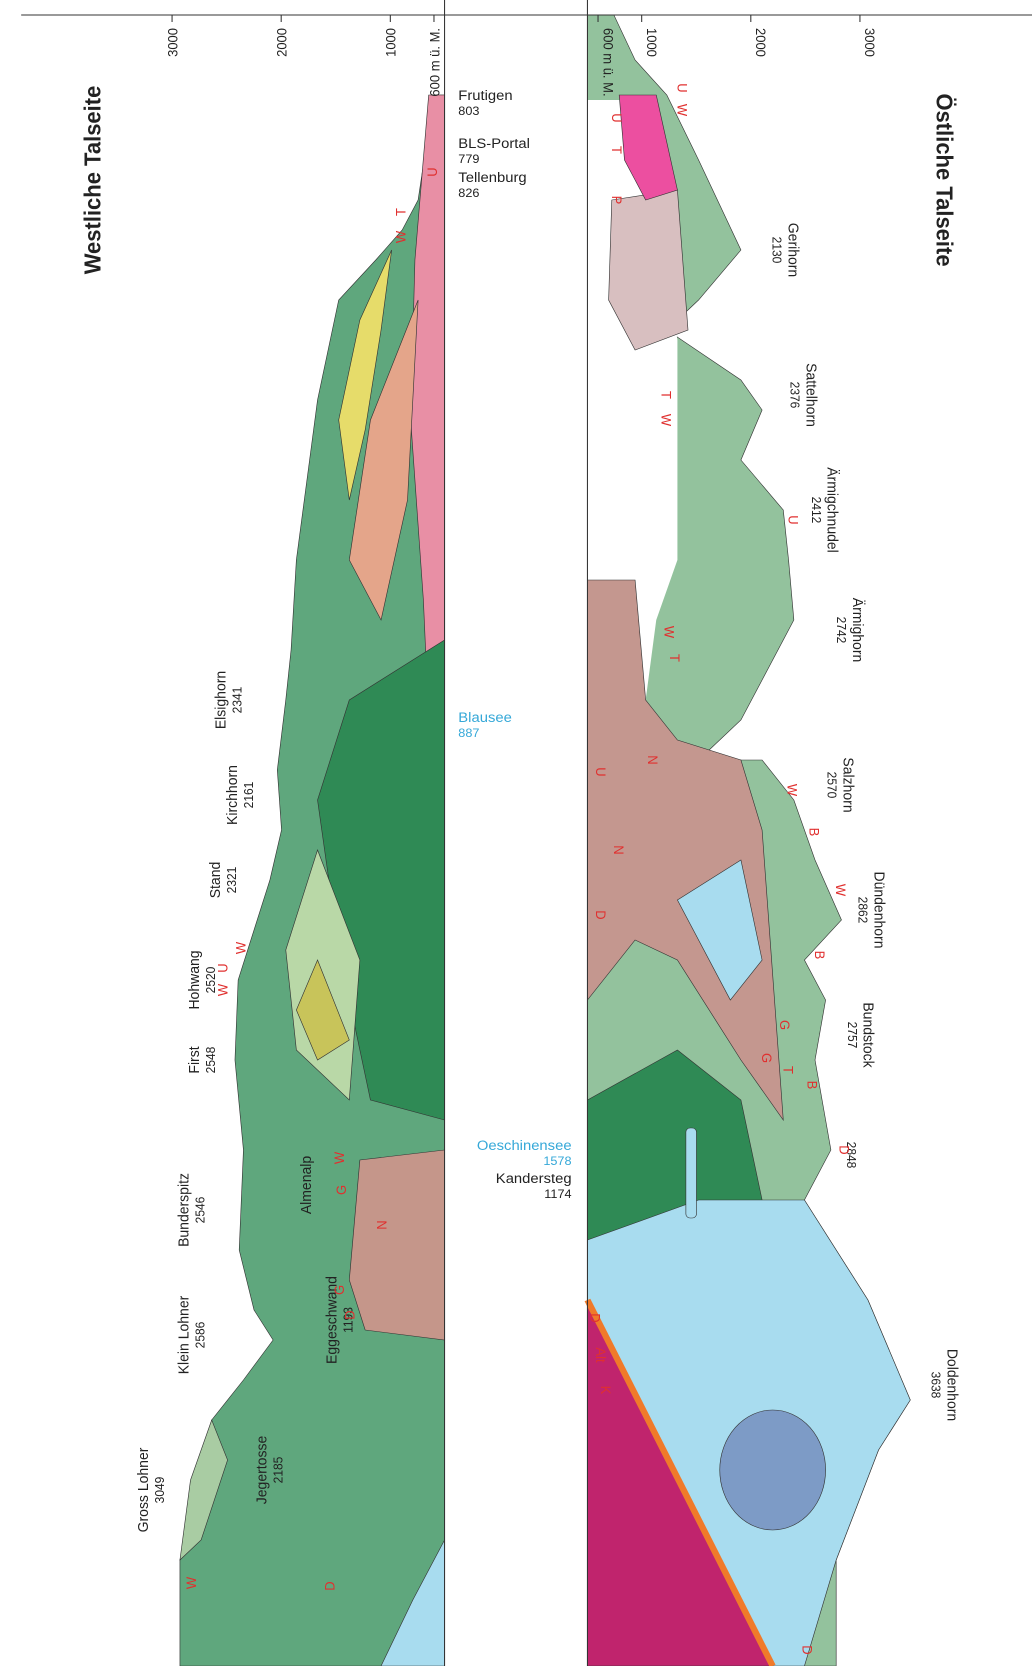  What do you see at coordinates (816, 510) in the screenshot?
I see `place-elevation: 2412` at bounding box center [816, 510].